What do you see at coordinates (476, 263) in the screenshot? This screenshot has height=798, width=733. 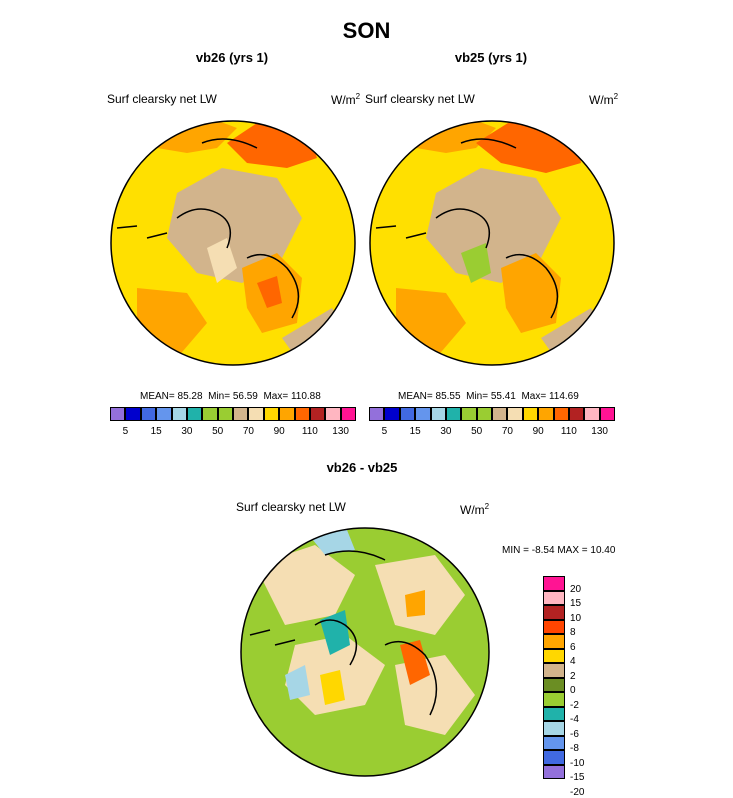 I see `map-vb25-region-green` at bounding box center [476, 263].